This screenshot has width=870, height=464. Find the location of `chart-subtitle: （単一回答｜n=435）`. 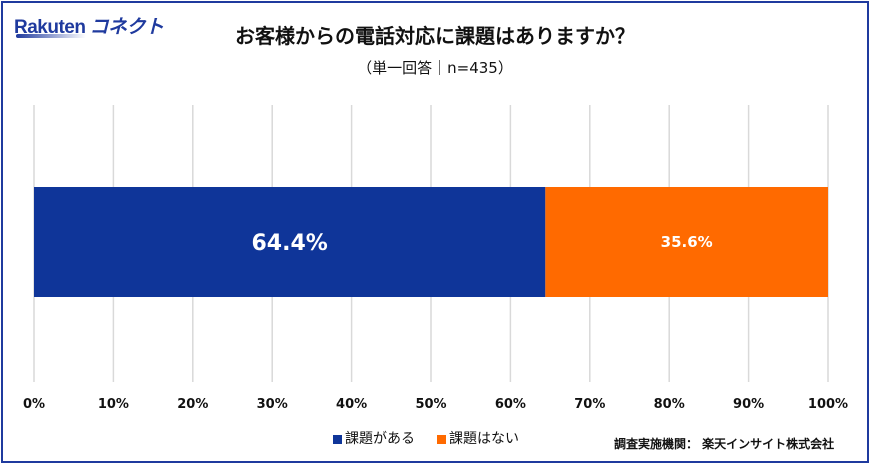

chart-subtitle: （単一回答｜n=435） is located at coordinates (435, 68).